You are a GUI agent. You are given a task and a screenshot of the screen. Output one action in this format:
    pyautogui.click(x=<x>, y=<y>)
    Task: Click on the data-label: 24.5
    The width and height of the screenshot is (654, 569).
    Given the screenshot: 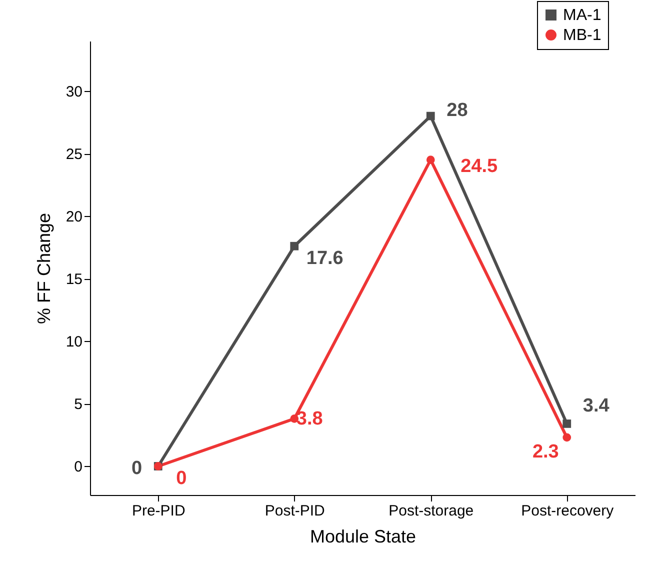 What is the action you would take?
    pyautogui.click(x=479, y=166)
    